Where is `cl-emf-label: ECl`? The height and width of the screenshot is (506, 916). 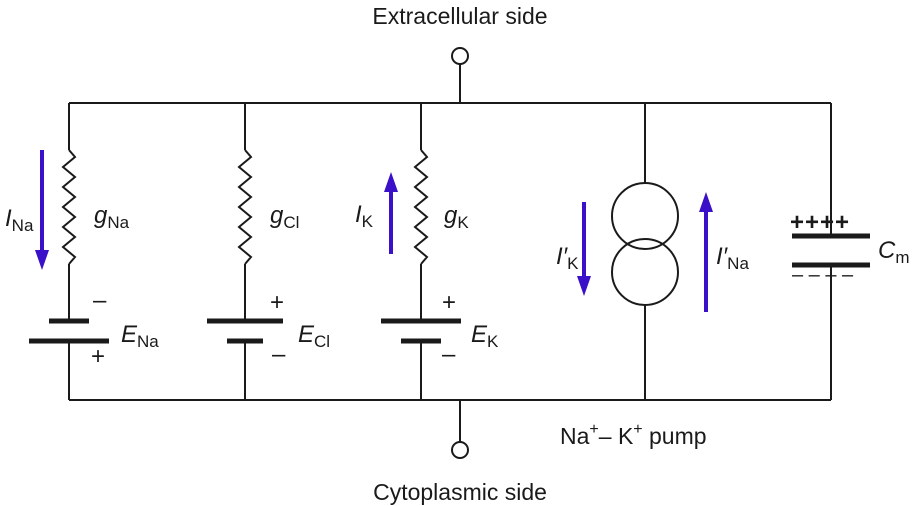 cl-emf-label: ECl is located at coordinates (314, 336).